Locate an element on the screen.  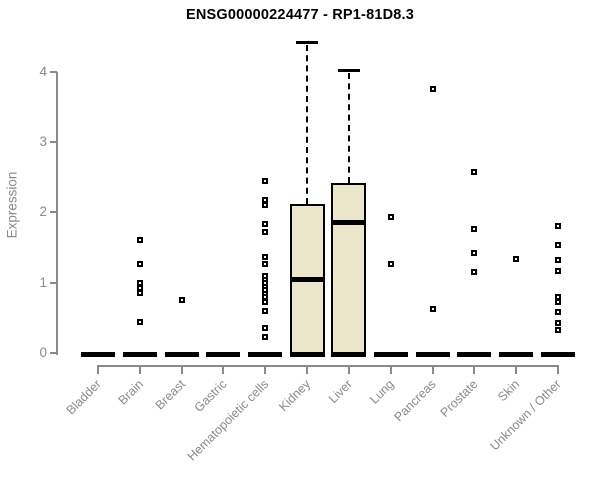
x-axis-tick-label: Prostate is located at coordinates (459, 398).